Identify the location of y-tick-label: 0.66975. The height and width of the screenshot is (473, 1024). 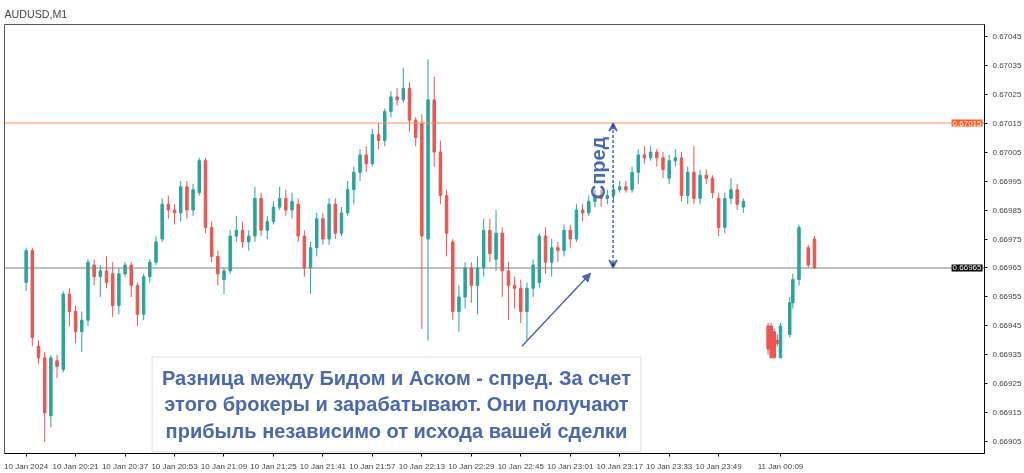
(1007, 239).